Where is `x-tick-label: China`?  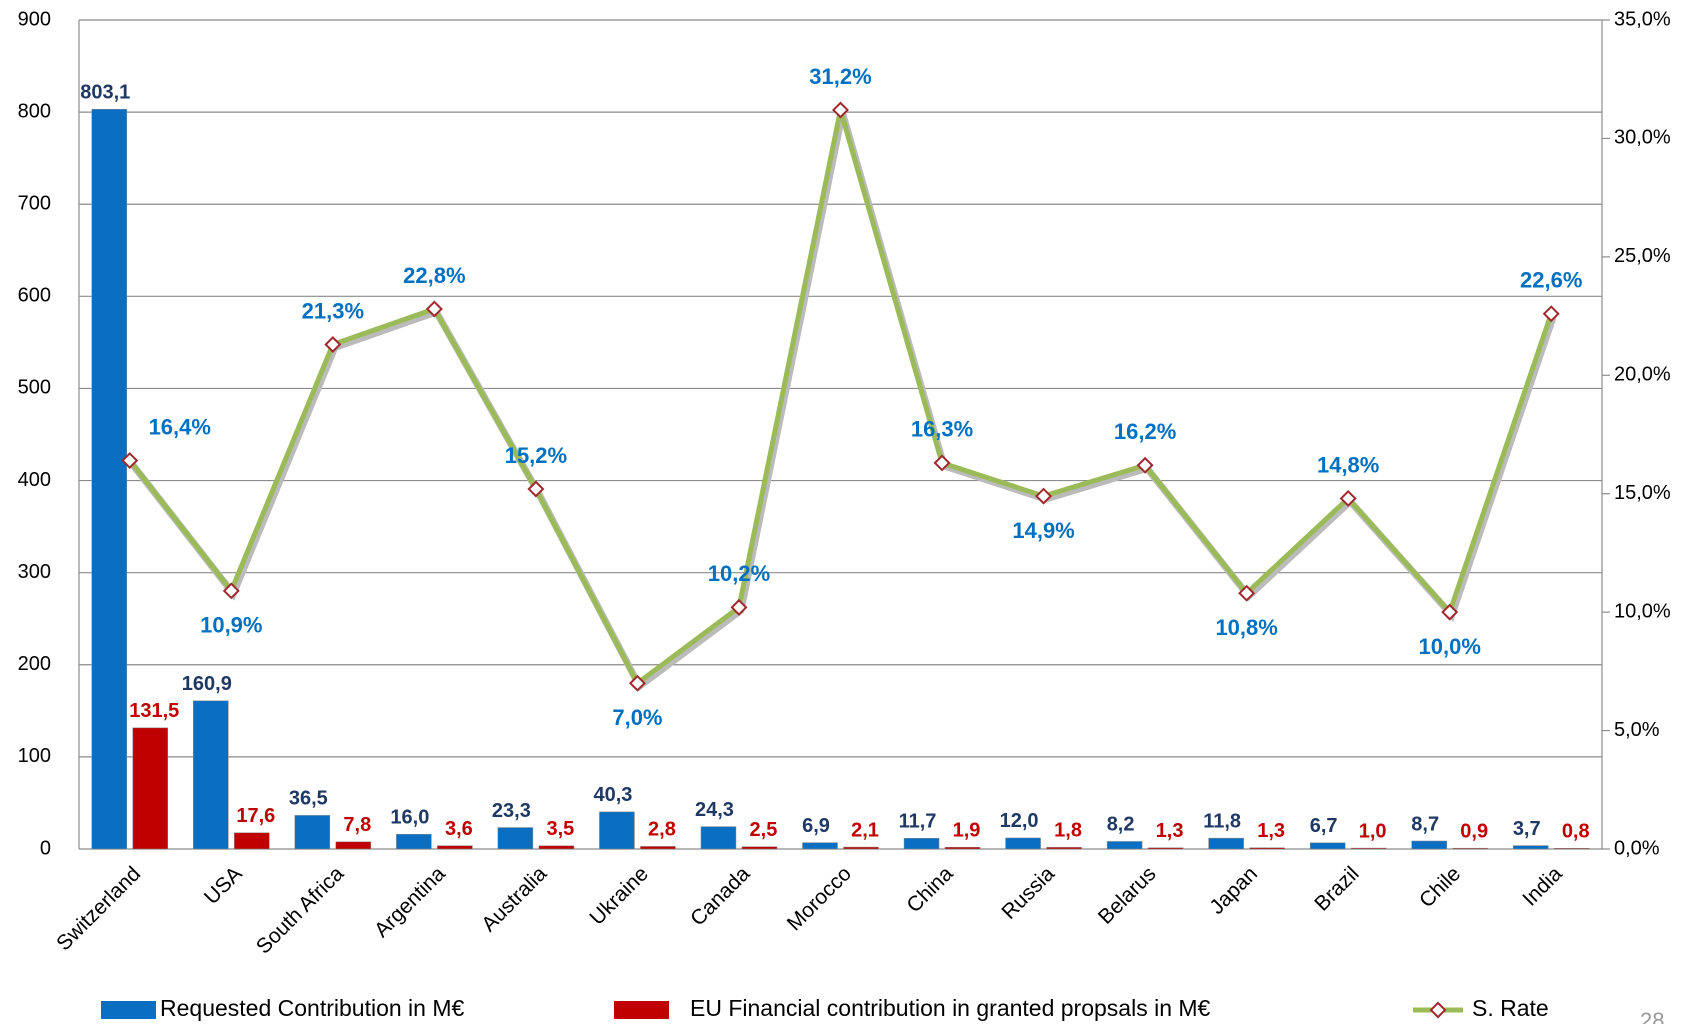 x-tick-label: China is located at coordinates (929, 889).